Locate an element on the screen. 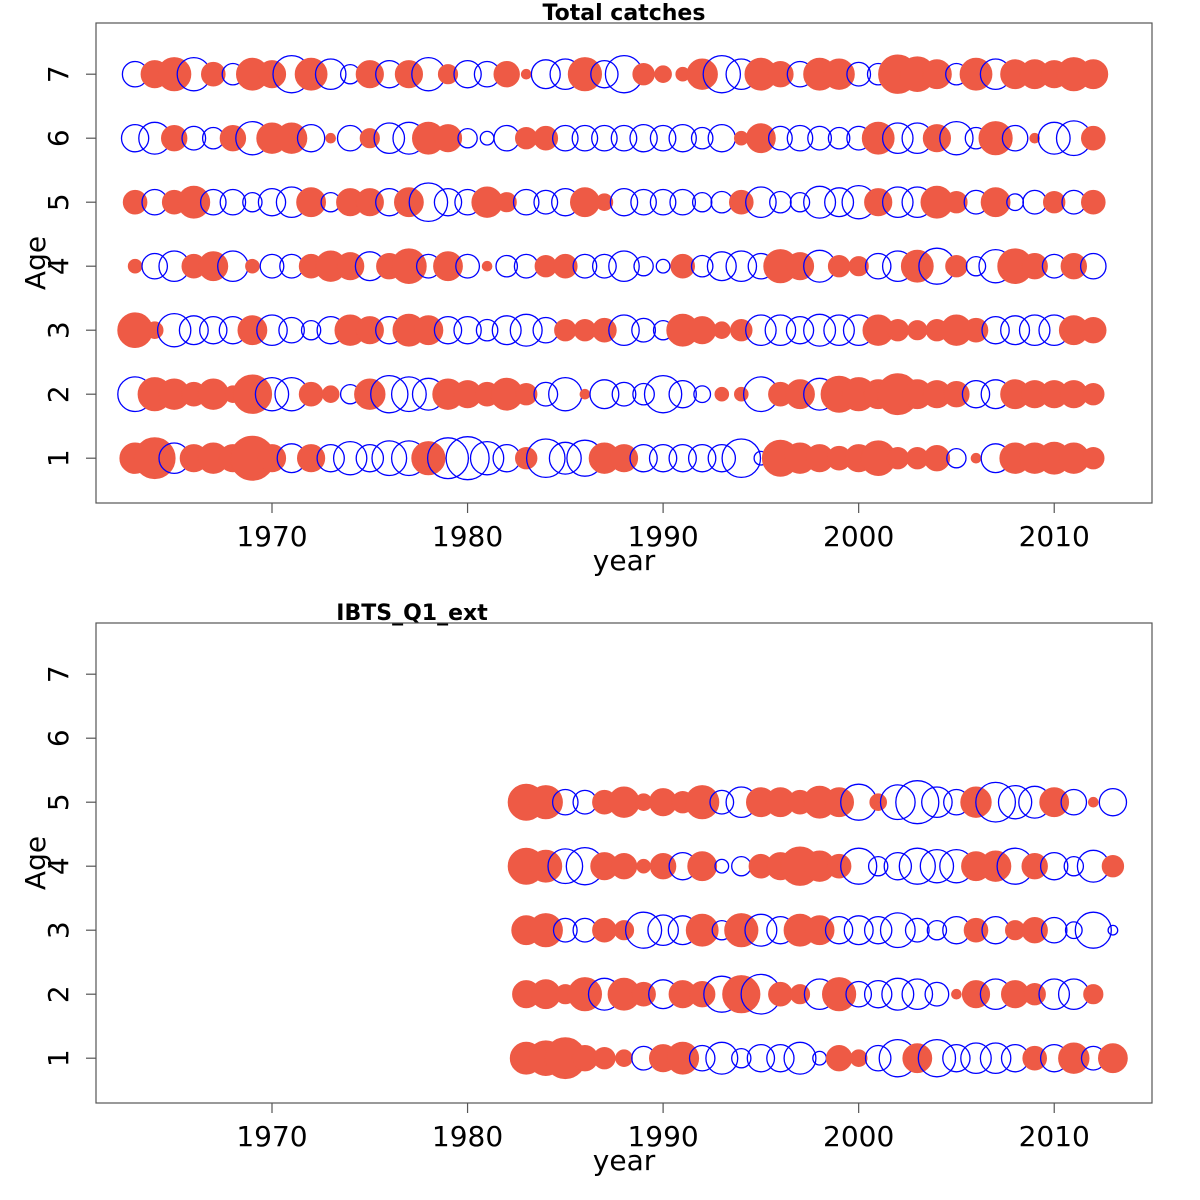  x-tick-label: 1990 is located at coordinates (662, 1136).